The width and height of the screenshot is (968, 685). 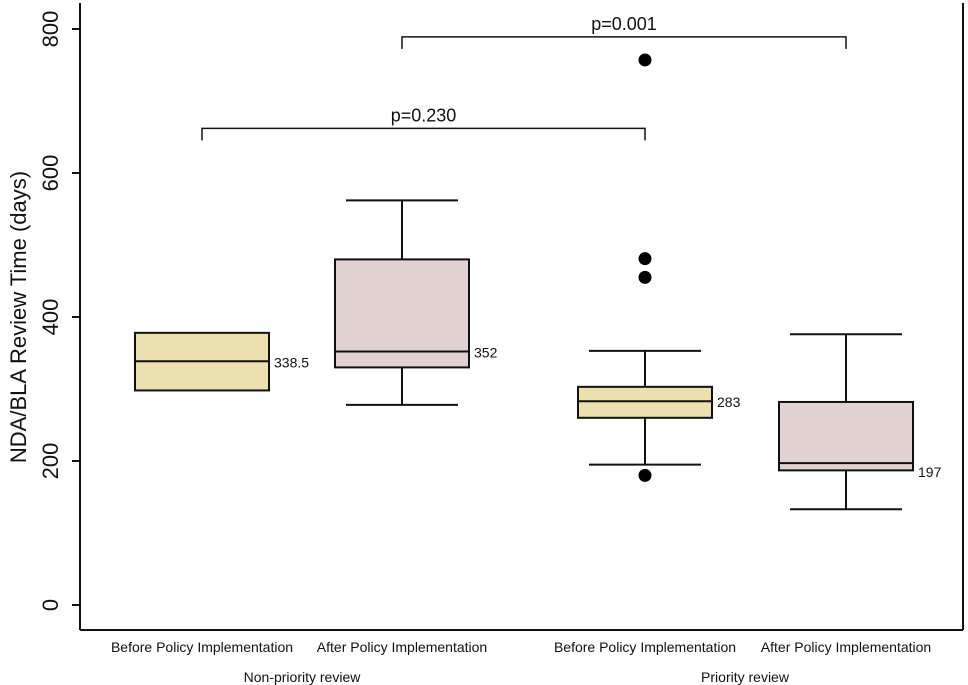 What do you see at coordinates (50, 29) in the screenshot?
I see `y-tick-label: 800` at bounding box center [50, 29].